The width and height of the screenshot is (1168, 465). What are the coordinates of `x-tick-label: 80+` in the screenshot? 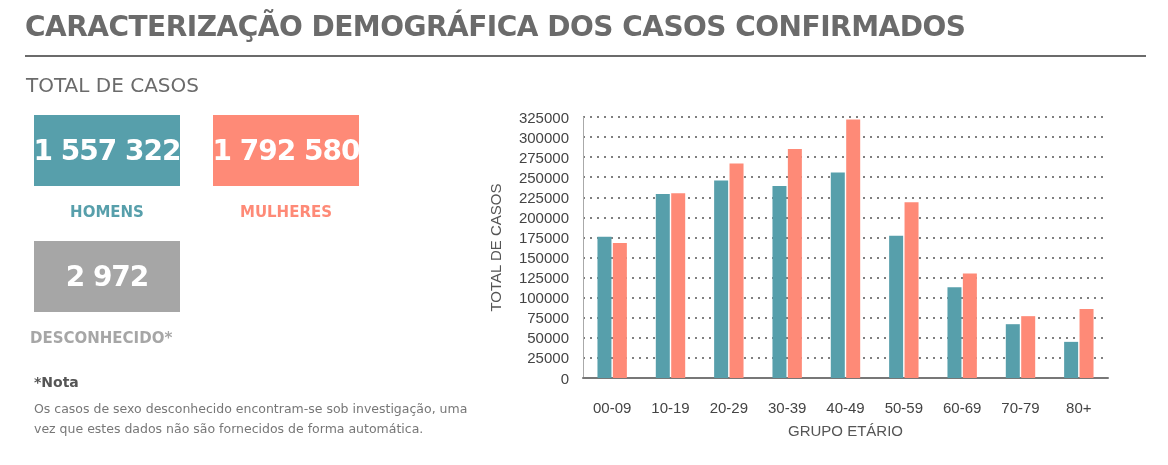 It's located at (1079, 407).